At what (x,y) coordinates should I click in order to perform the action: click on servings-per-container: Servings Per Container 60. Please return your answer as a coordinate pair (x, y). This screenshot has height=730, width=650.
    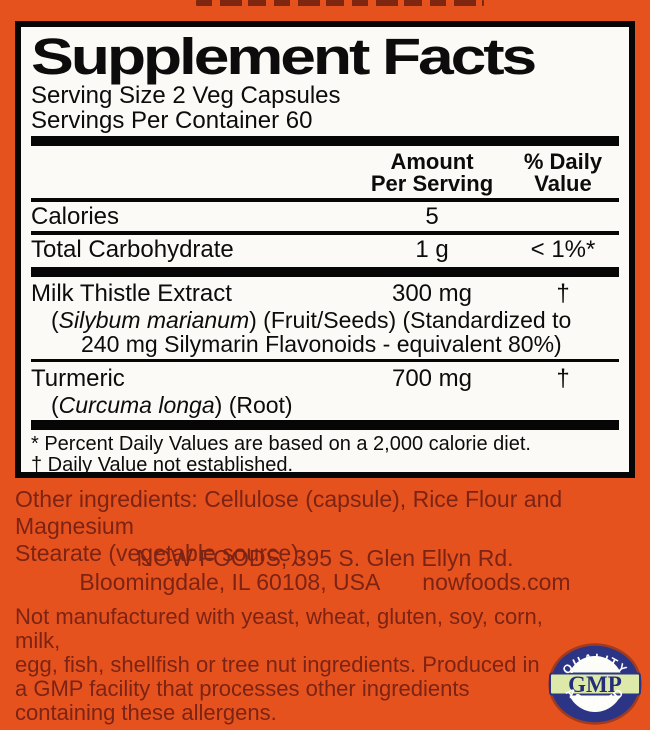
    Looking at the image, I should click on (172, 120).